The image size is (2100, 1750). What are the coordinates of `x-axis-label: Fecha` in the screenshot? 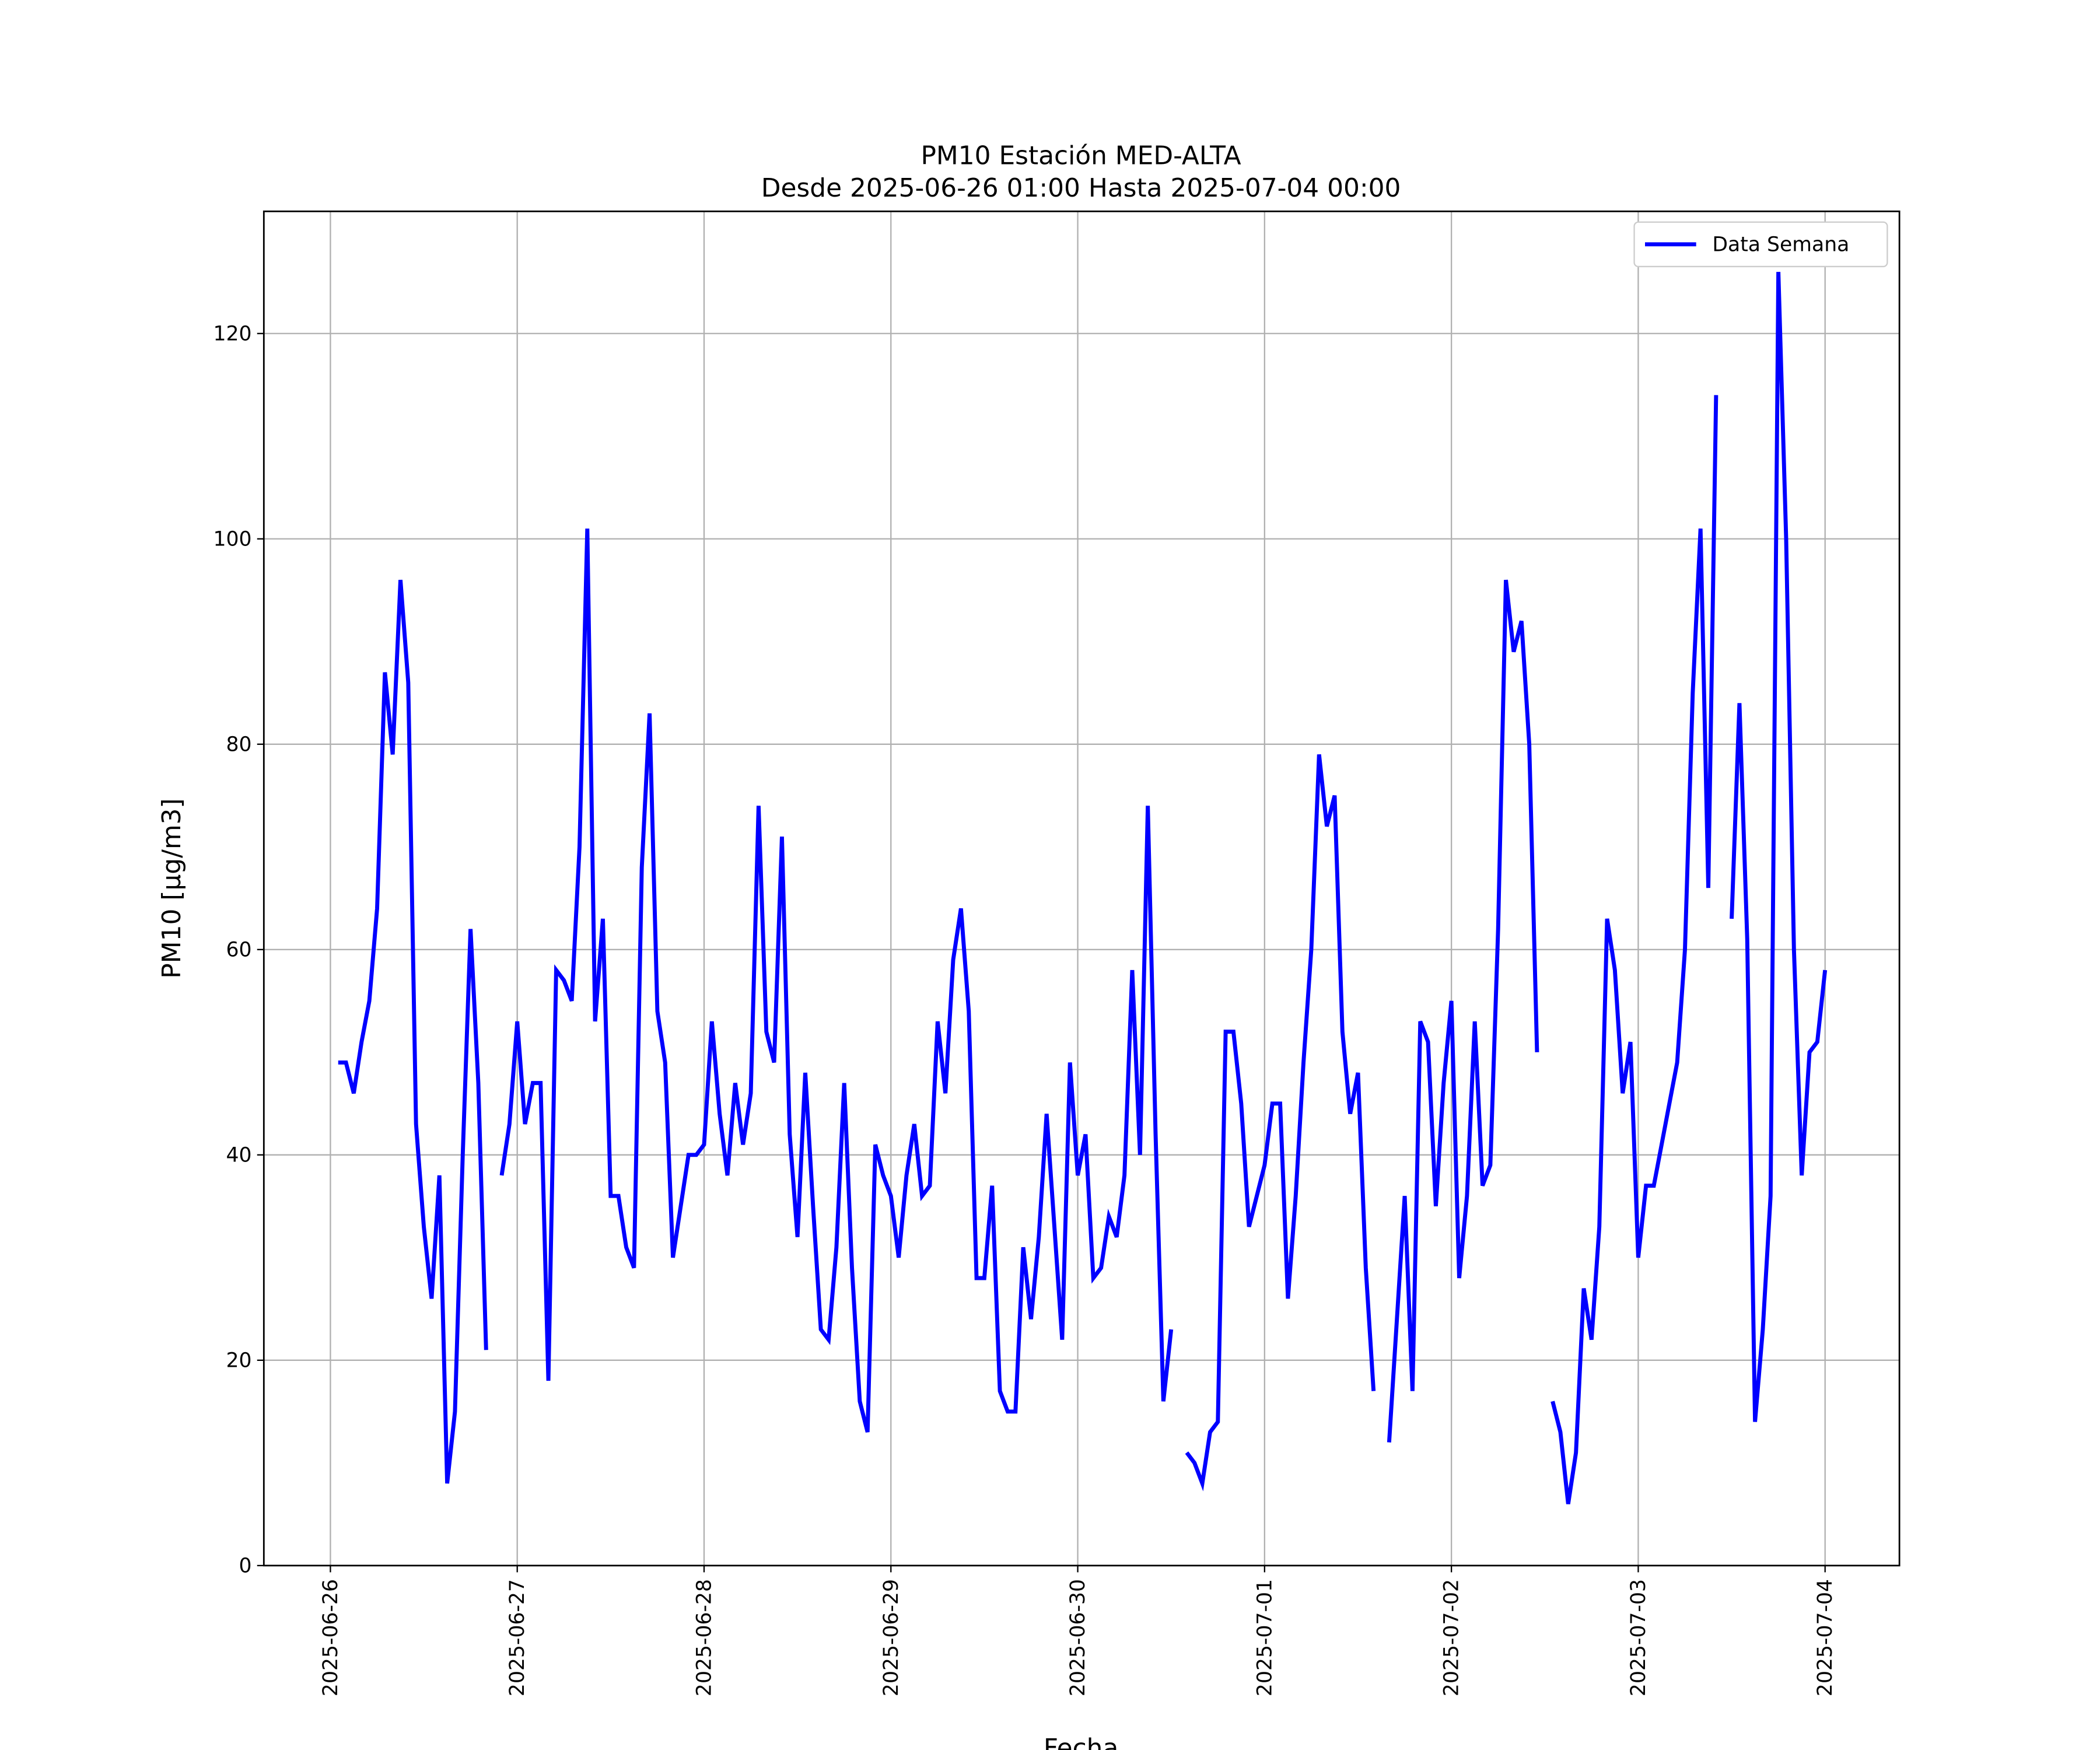 It's located at (1081, 1742).